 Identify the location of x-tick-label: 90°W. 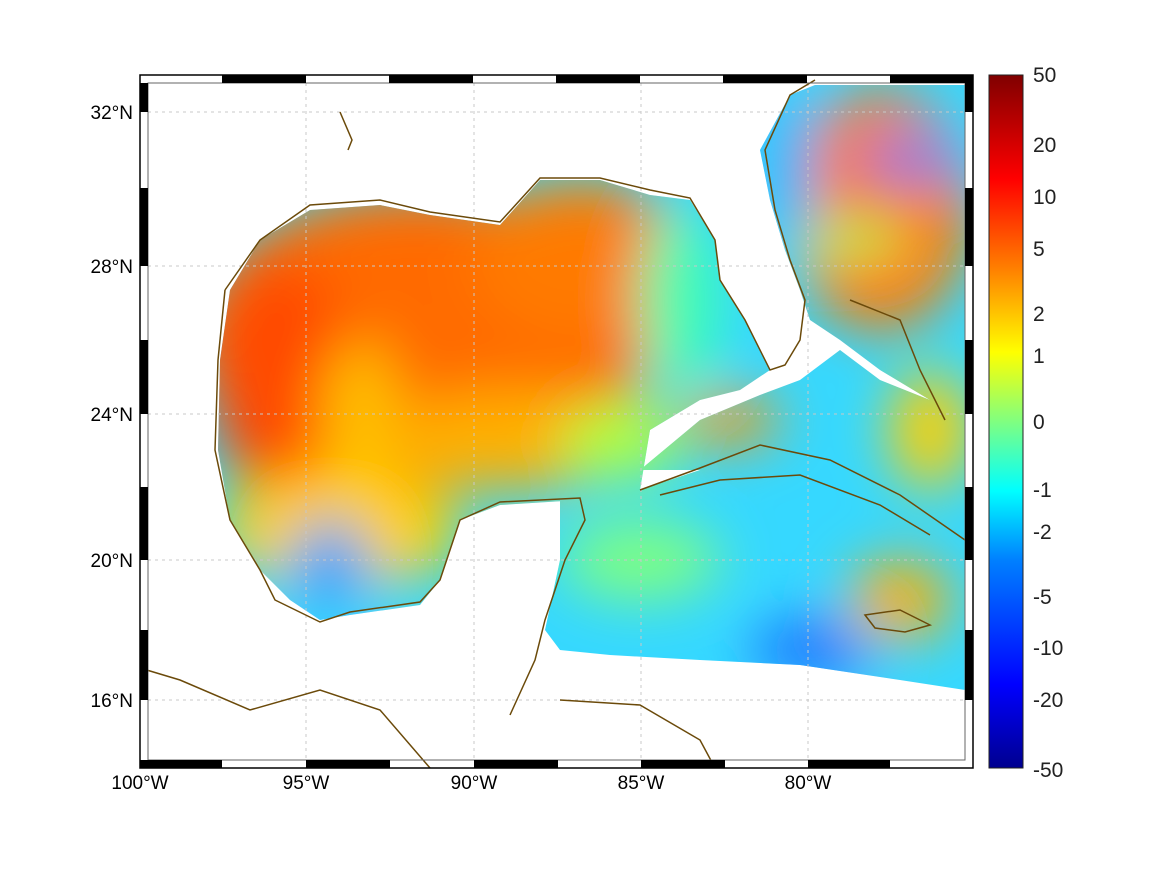
(474, 783).